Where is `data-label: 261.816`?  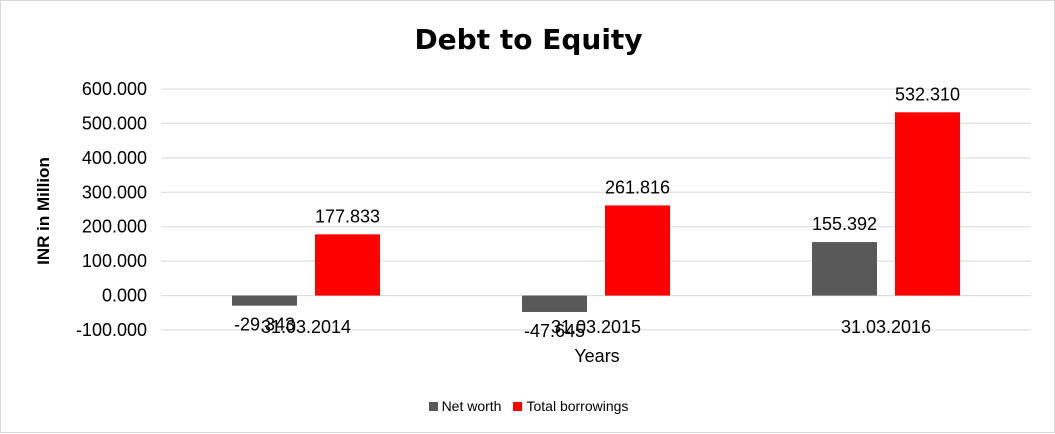
data-label: 261.816 is located at coordinates (637, 187).